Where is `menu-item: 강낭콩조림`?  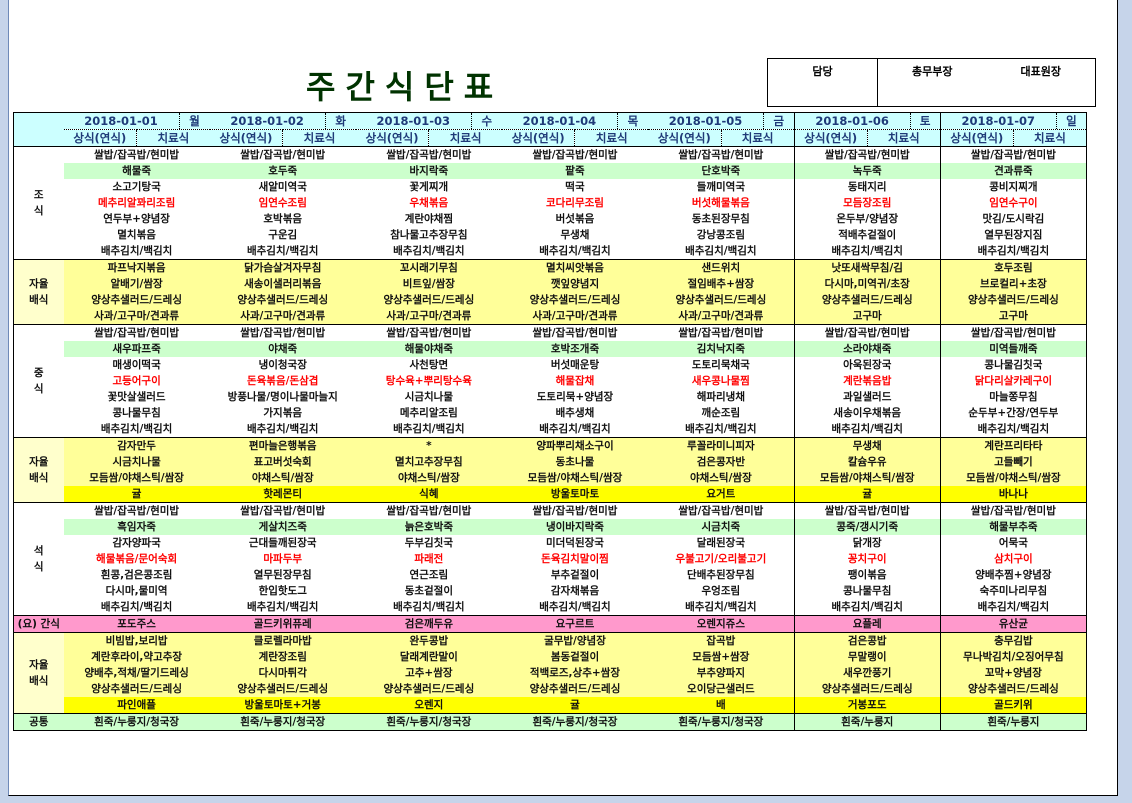 menu-item: 강낭콩조림 is located at coordinates (721, 235).